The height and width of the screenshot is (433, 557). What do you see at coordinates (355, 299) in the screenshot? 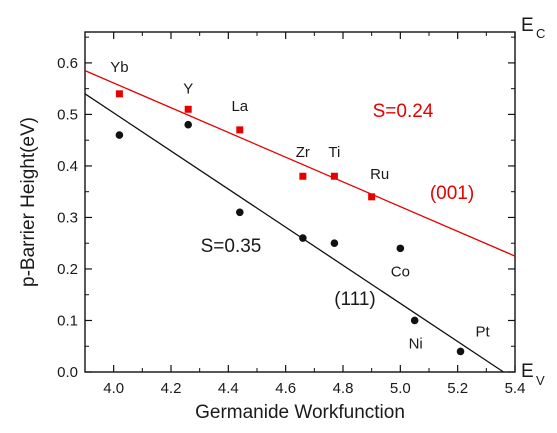
I see `series-label-black: (111)` at bounding box center [355, 299].